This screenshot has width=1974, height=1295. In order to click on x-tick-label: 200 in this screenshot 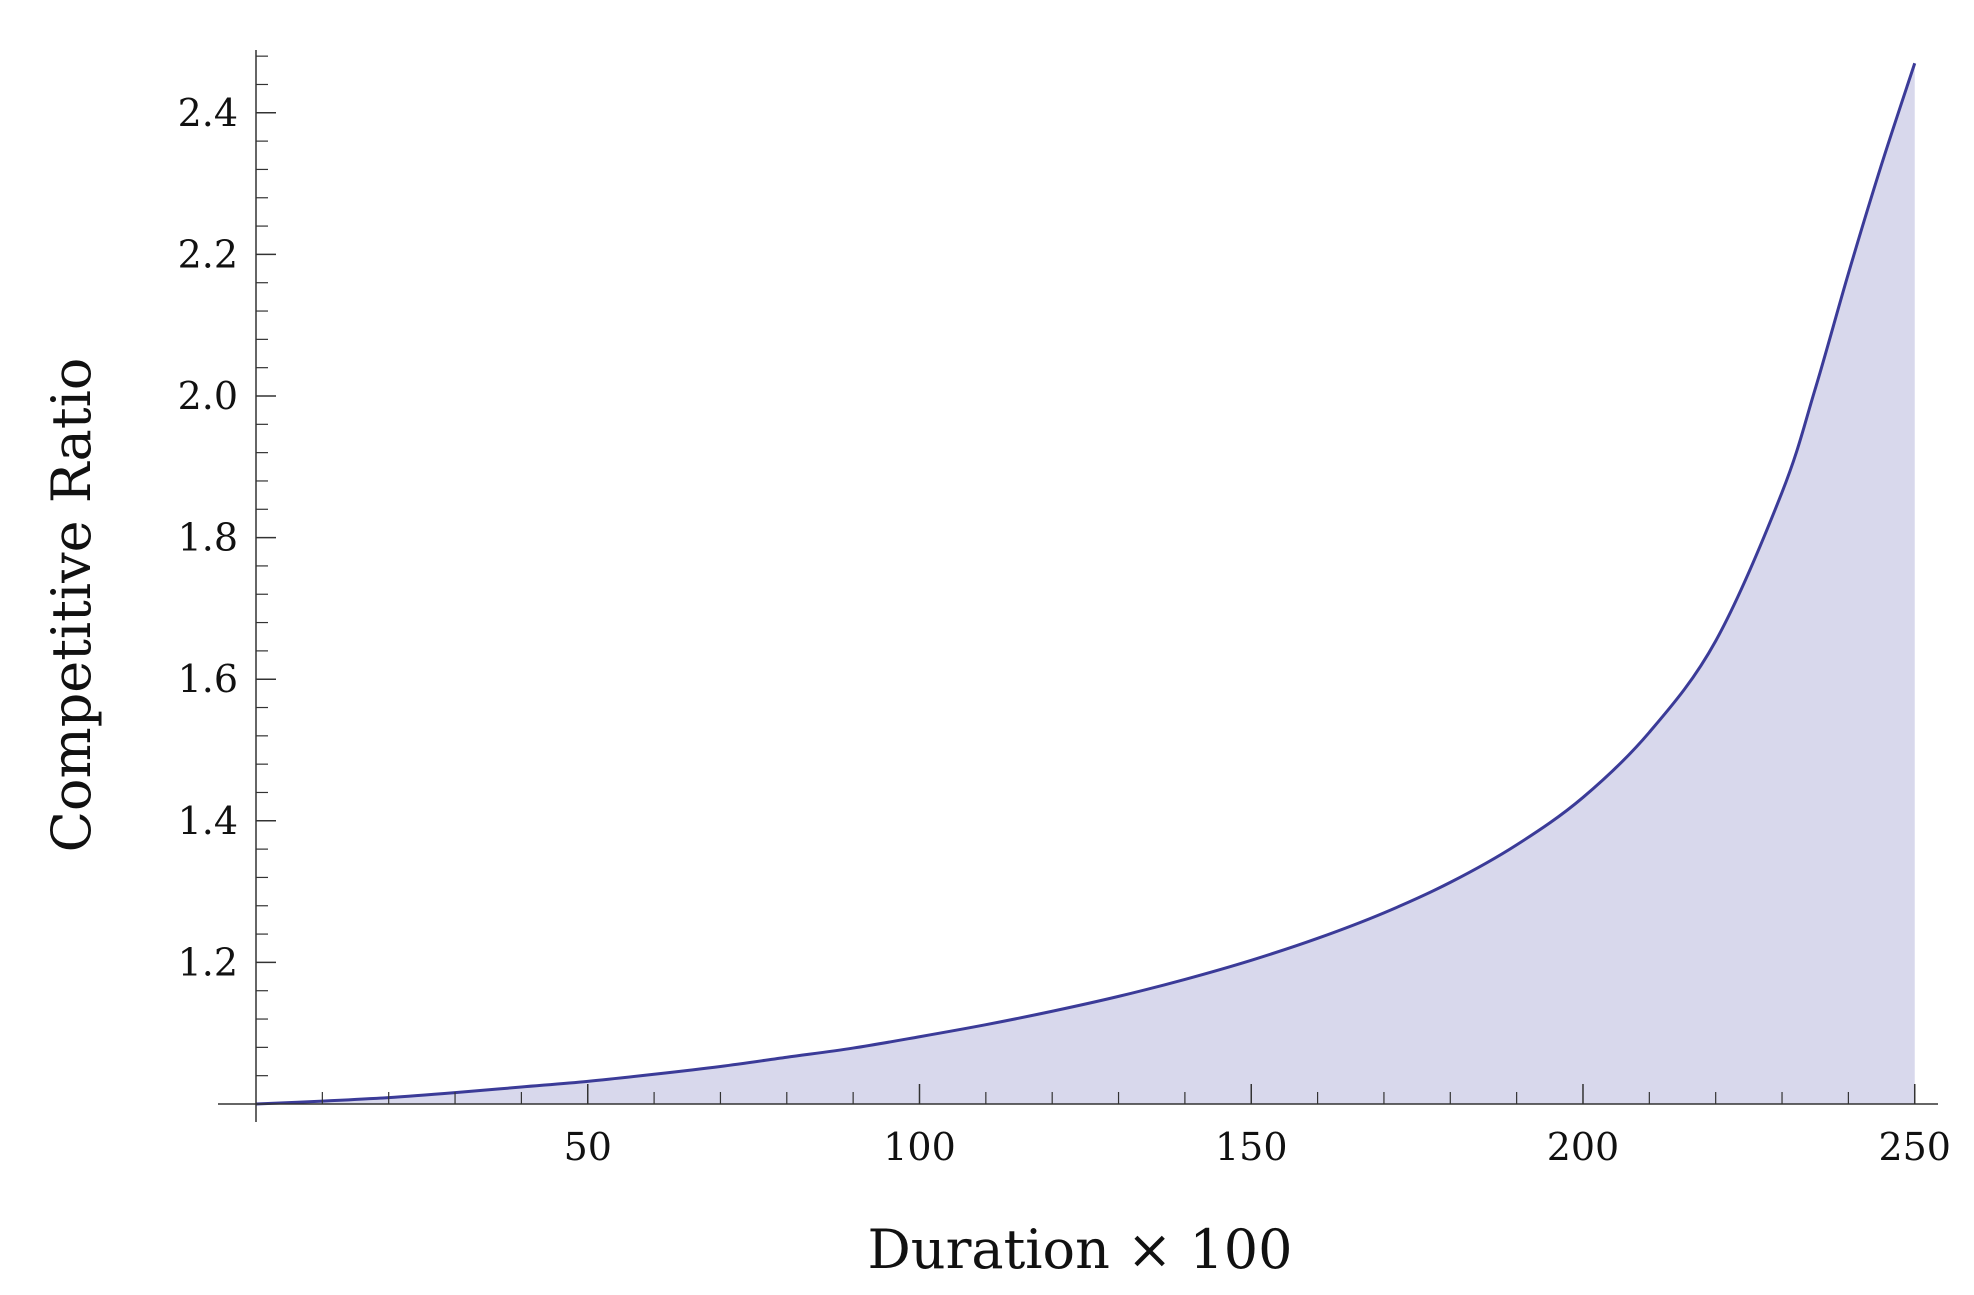, I will do `click(1583, 1147)`.